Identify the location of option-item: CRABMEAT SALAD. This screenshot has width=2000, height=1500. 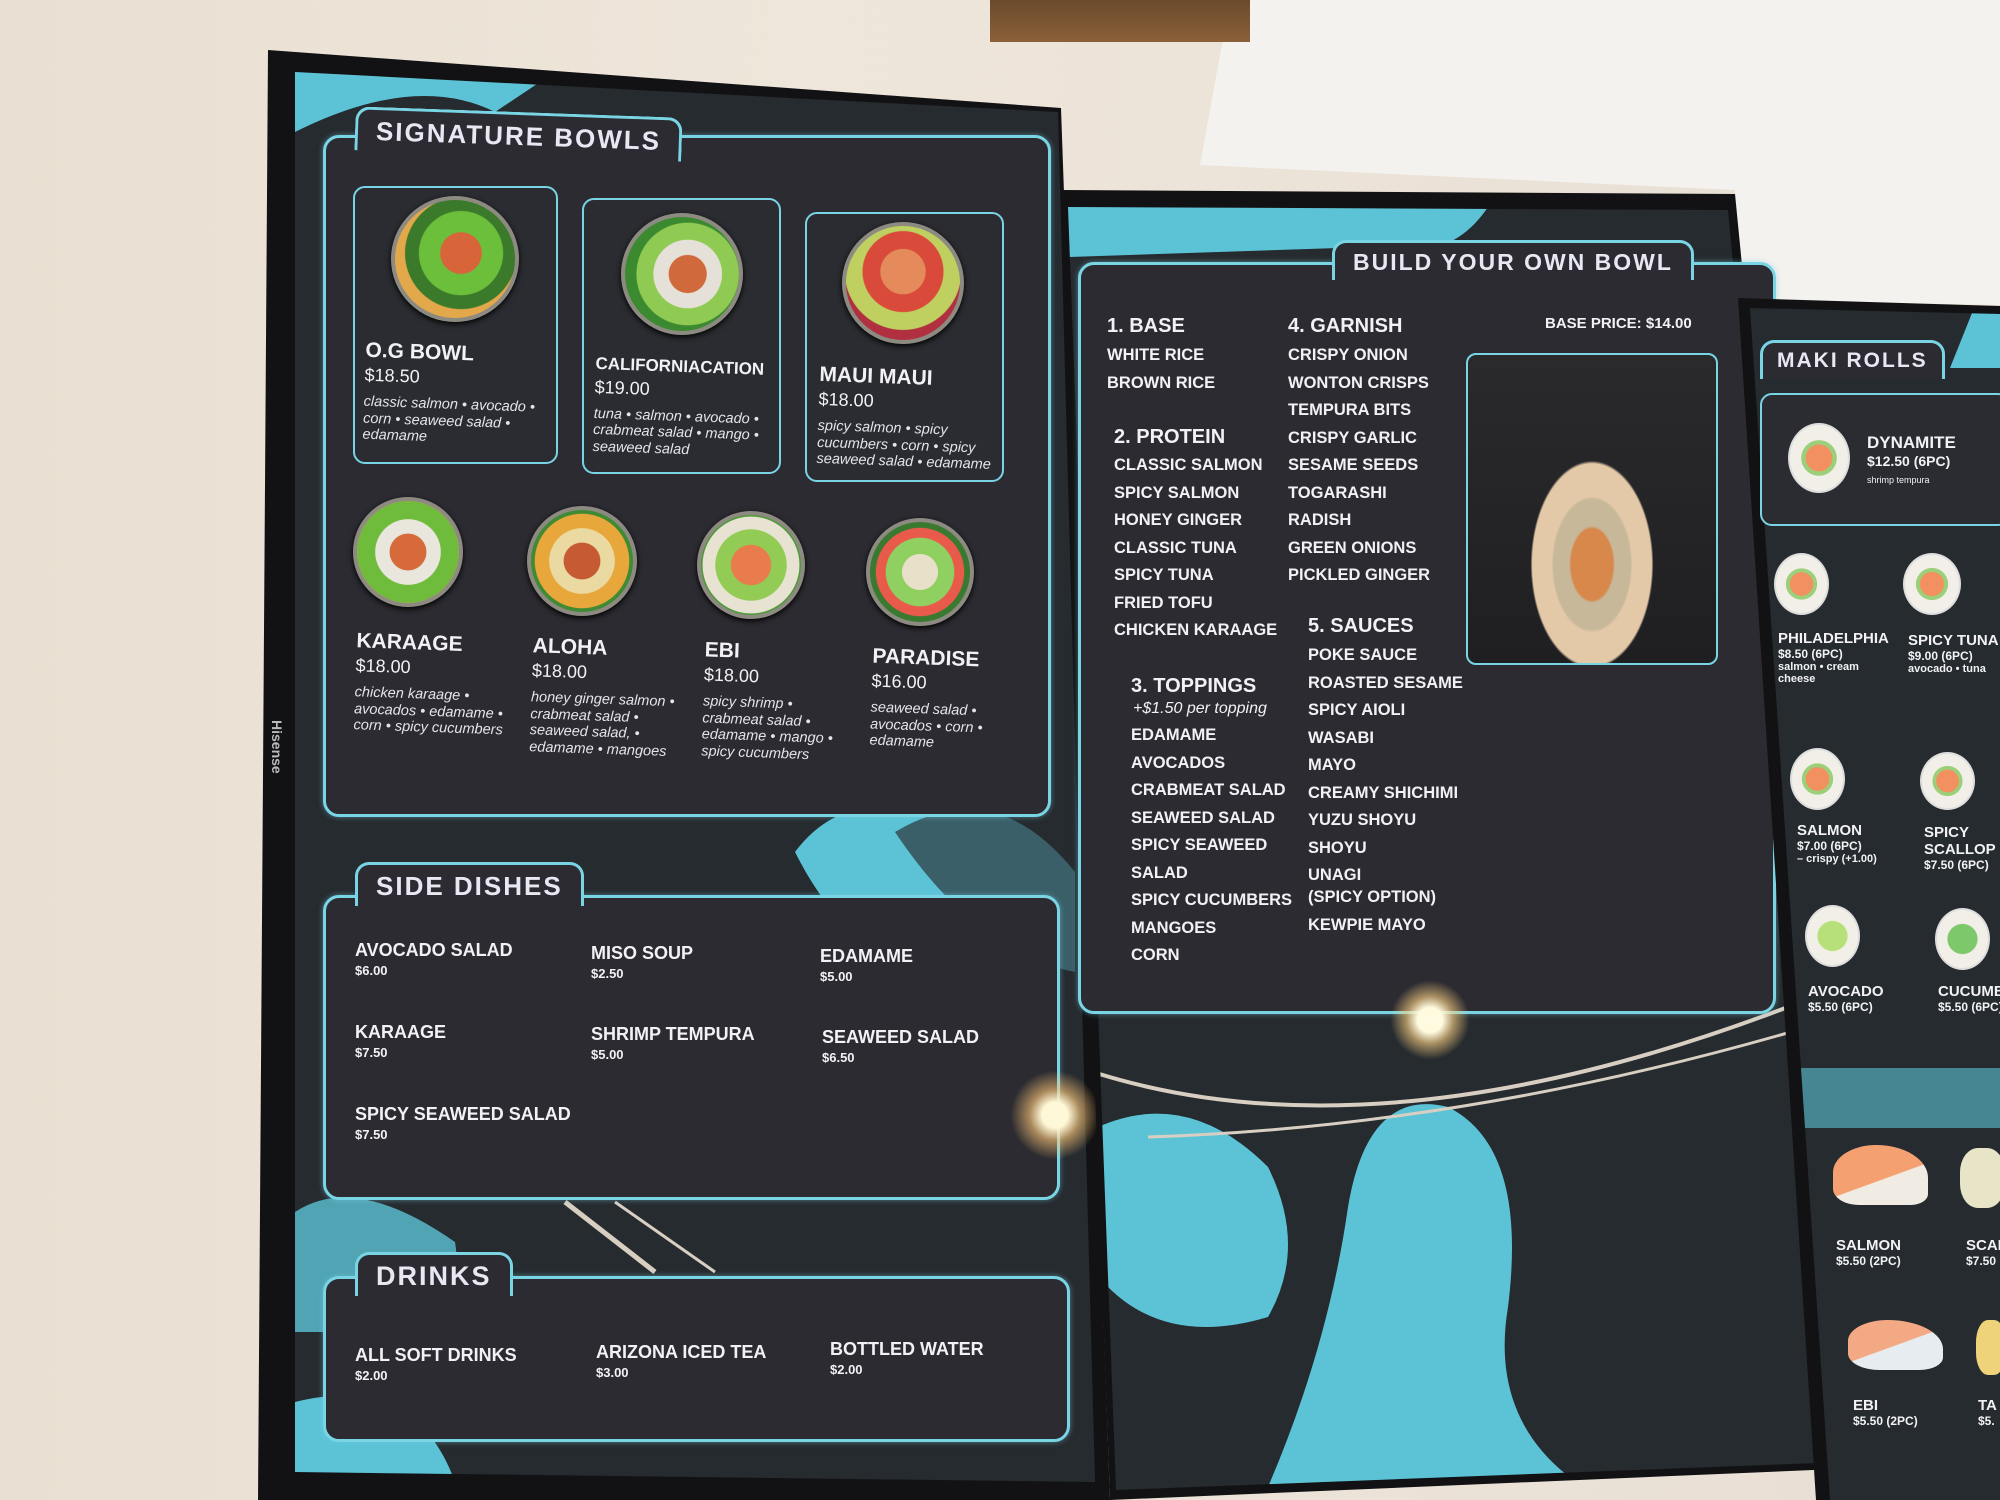
(1208, 790).